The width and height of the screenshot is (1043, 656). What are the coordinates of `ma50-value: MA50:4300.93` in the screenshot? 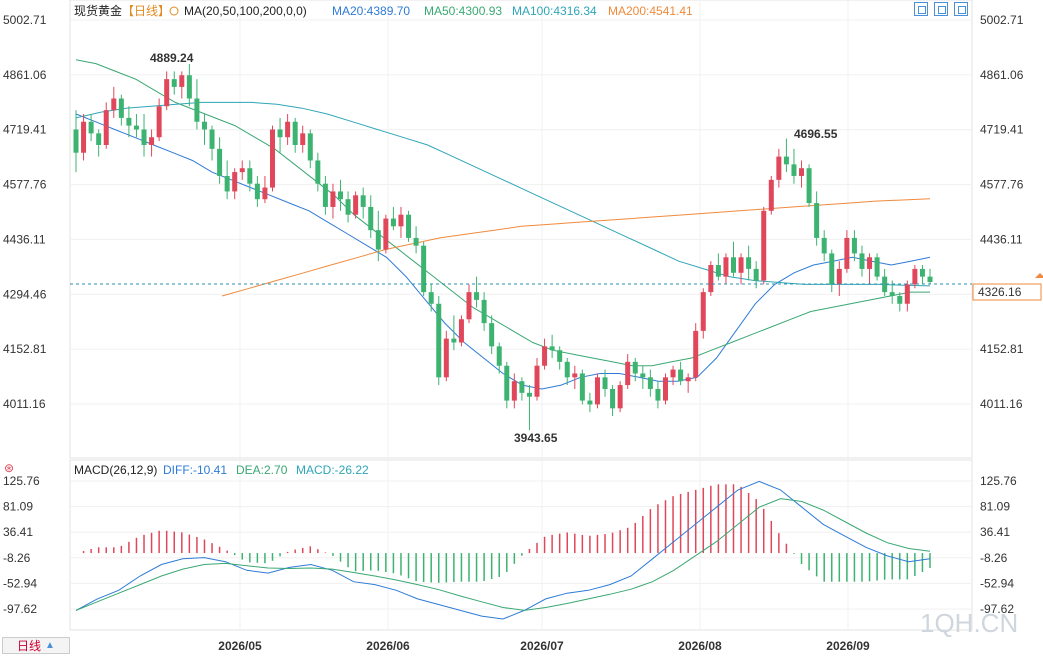 It's located at (463, 11).